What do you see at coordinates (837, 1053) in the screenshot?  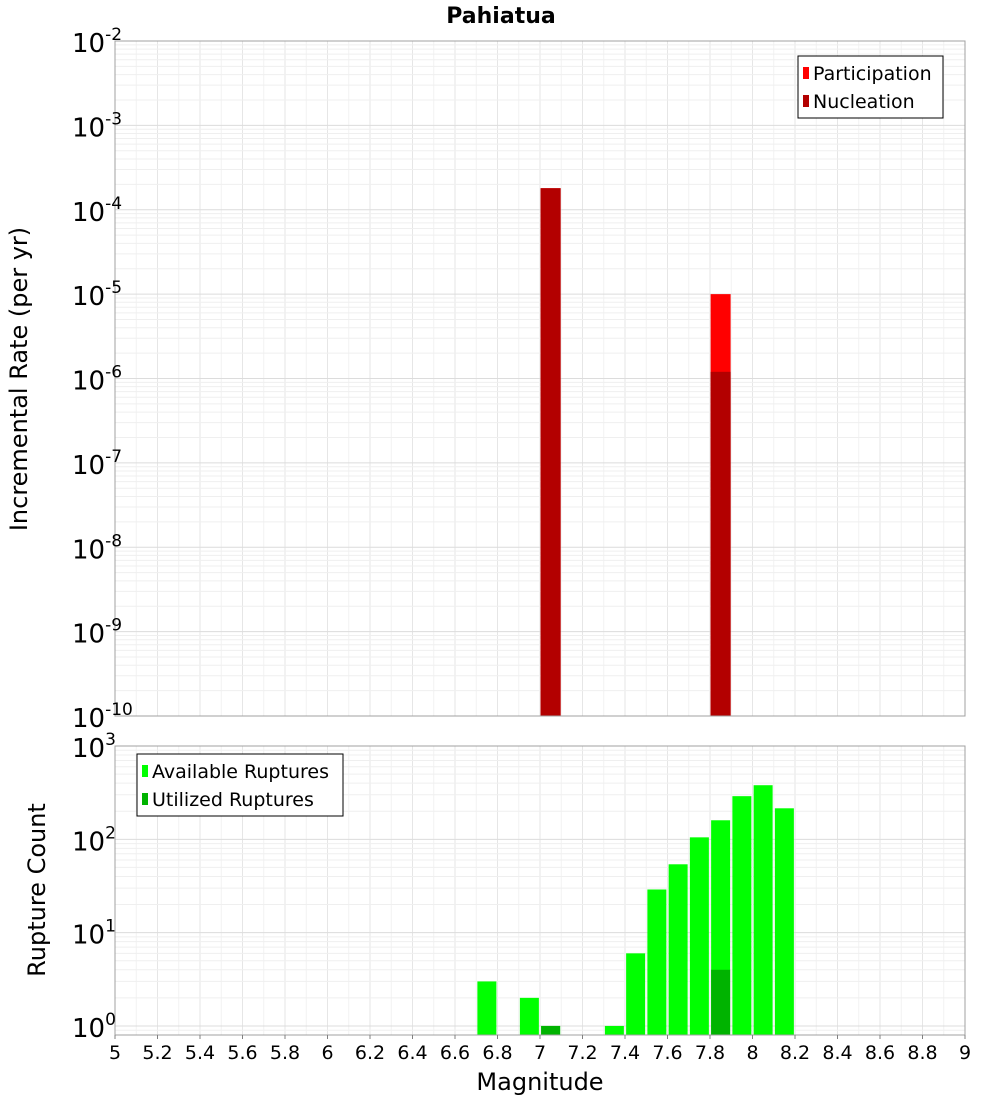 I see `x-tick-label: 8.4` at bounding box center [837, 1053].